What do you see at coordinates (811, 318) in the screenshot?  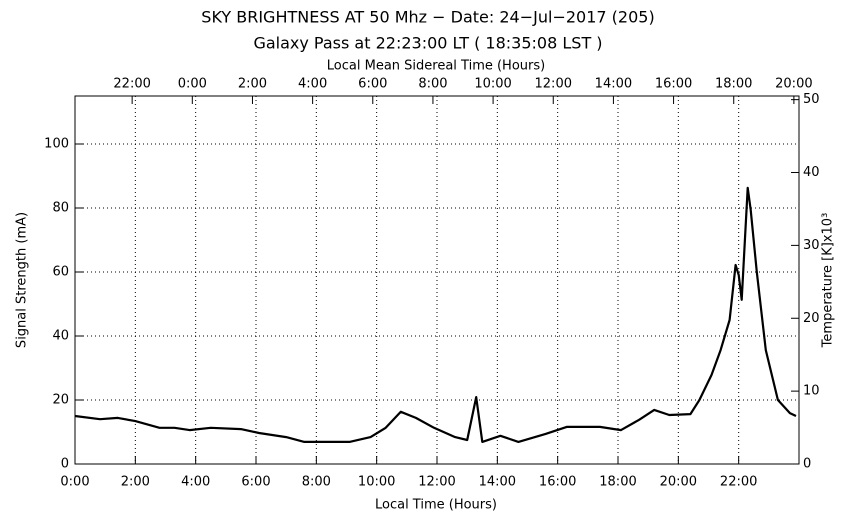 I see `y2-tick-label: 20` at bounding box center [811, 318].